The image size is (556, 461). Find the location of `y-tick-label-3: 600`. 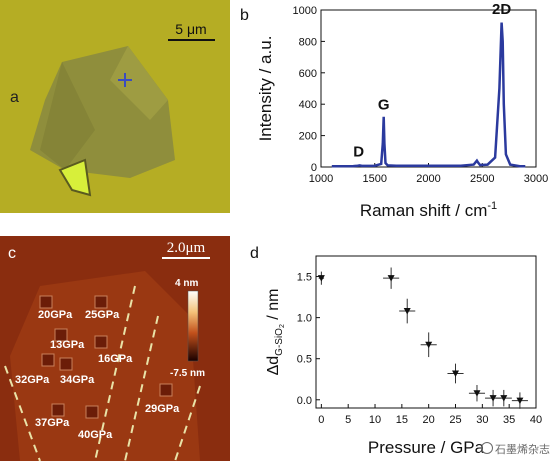

y-tick-label-3: 600 is located at coordinates (308, 74).